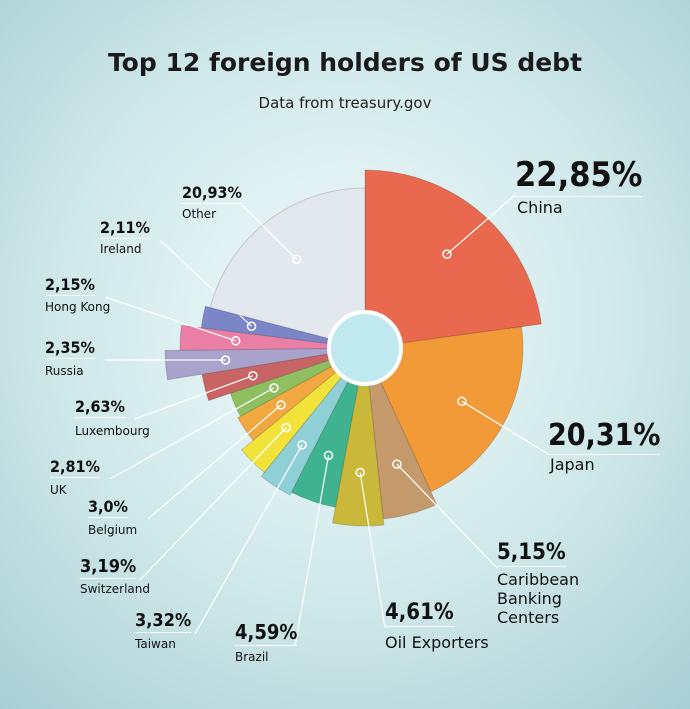 The height and width of the screenshot is (709, 690). Describe the element at coordinates (113, 530) in the screenshot. I see `category-label: Belgium` at that location.